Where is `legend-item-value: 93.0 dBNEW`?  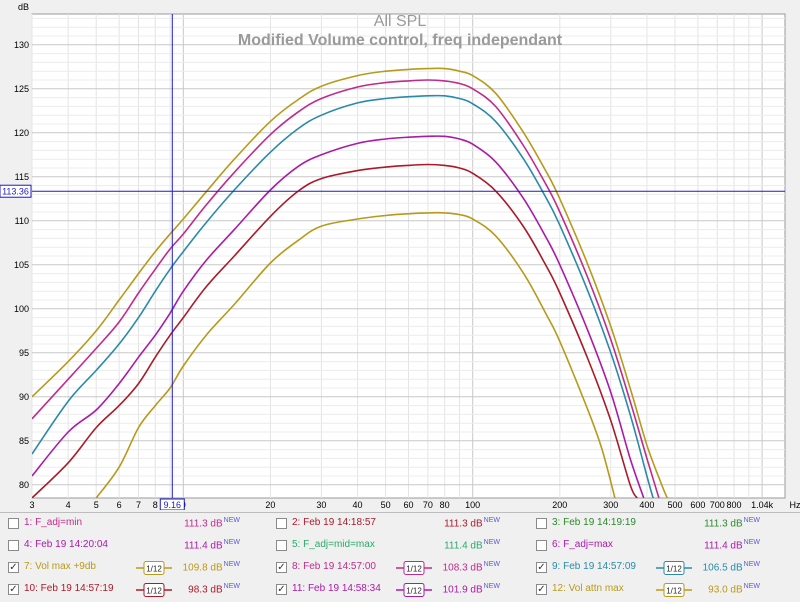
legend-item-value: 93.0 dBNEW is located at coordinates (730, 589).